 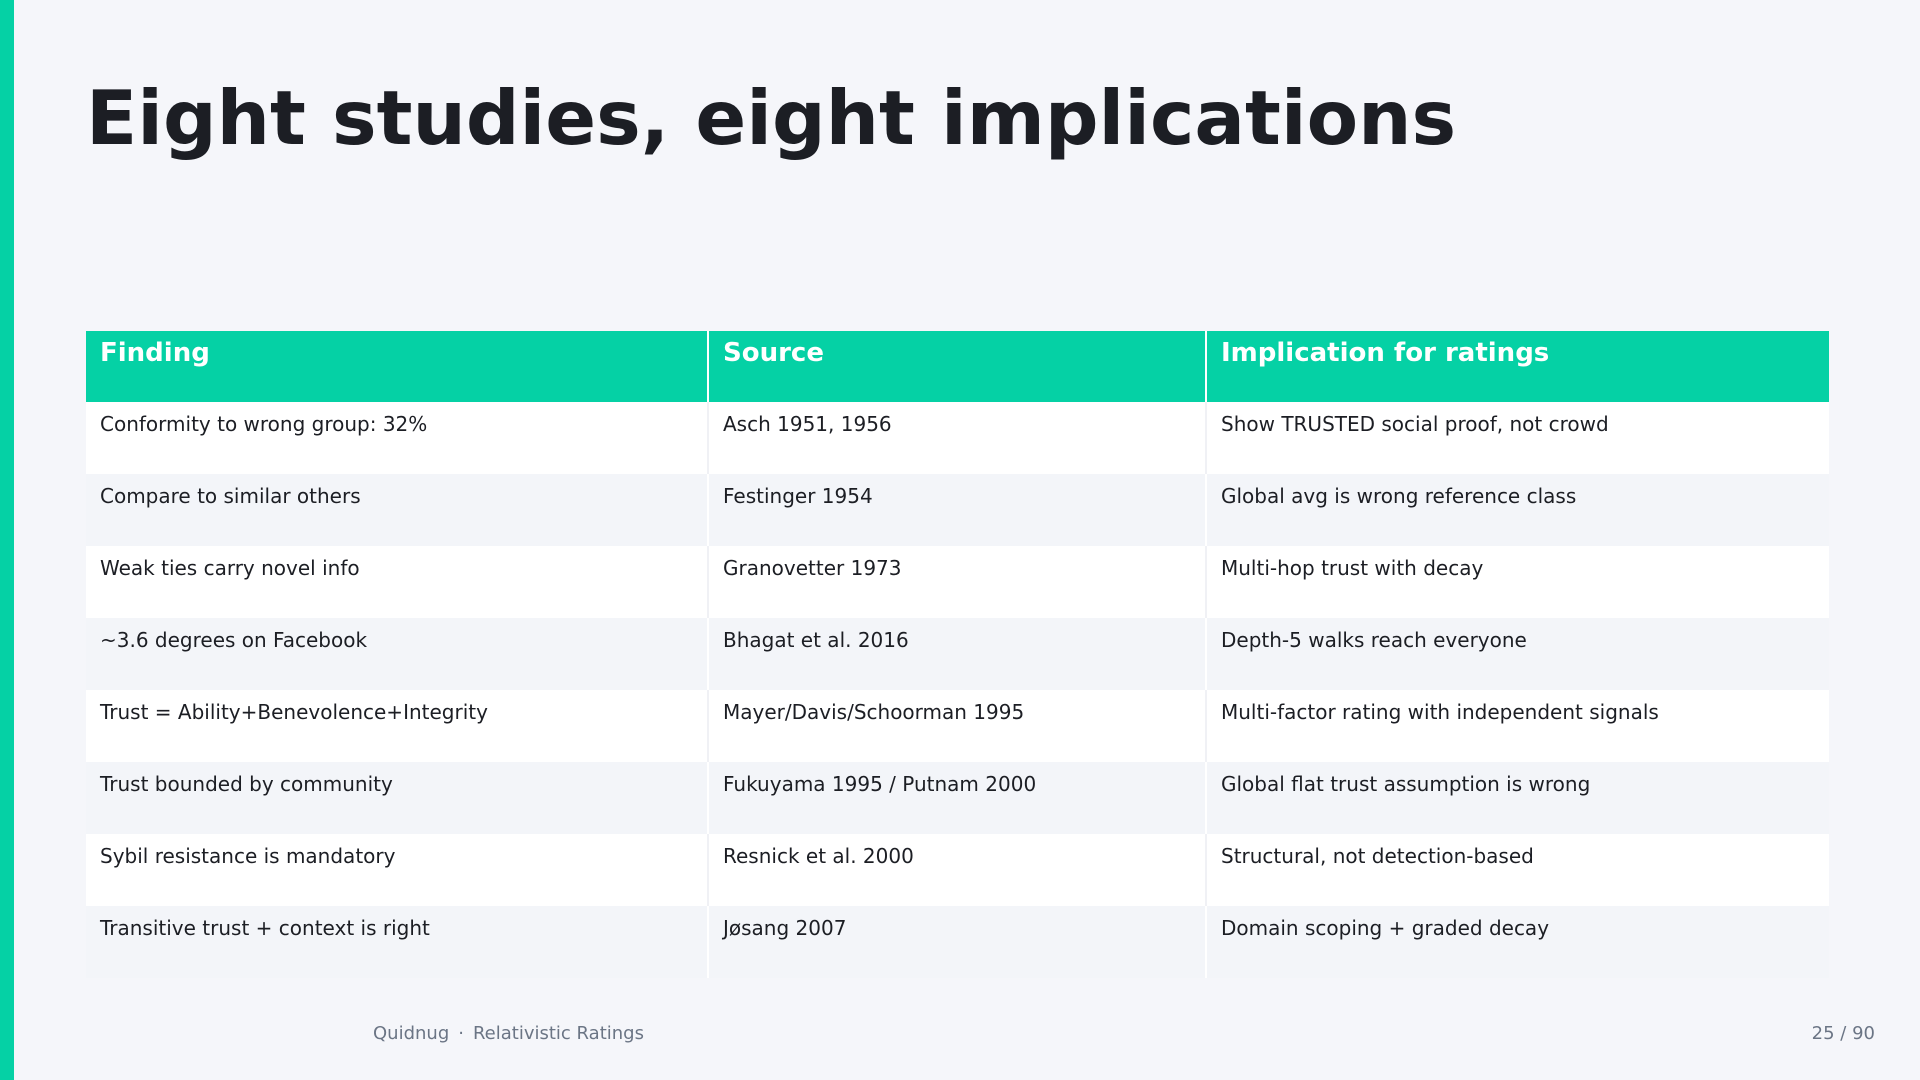 I want to click on finding-cell: Sybil resistance is mandatory, so click(x=397, y=870).